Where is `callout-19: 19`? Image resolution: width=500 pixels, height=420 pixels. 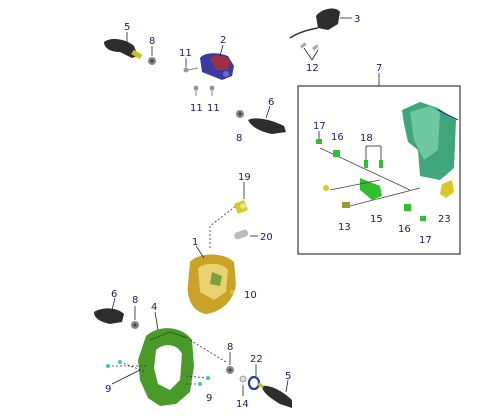
callout-19: 19 is located at coordinates (244, 177).